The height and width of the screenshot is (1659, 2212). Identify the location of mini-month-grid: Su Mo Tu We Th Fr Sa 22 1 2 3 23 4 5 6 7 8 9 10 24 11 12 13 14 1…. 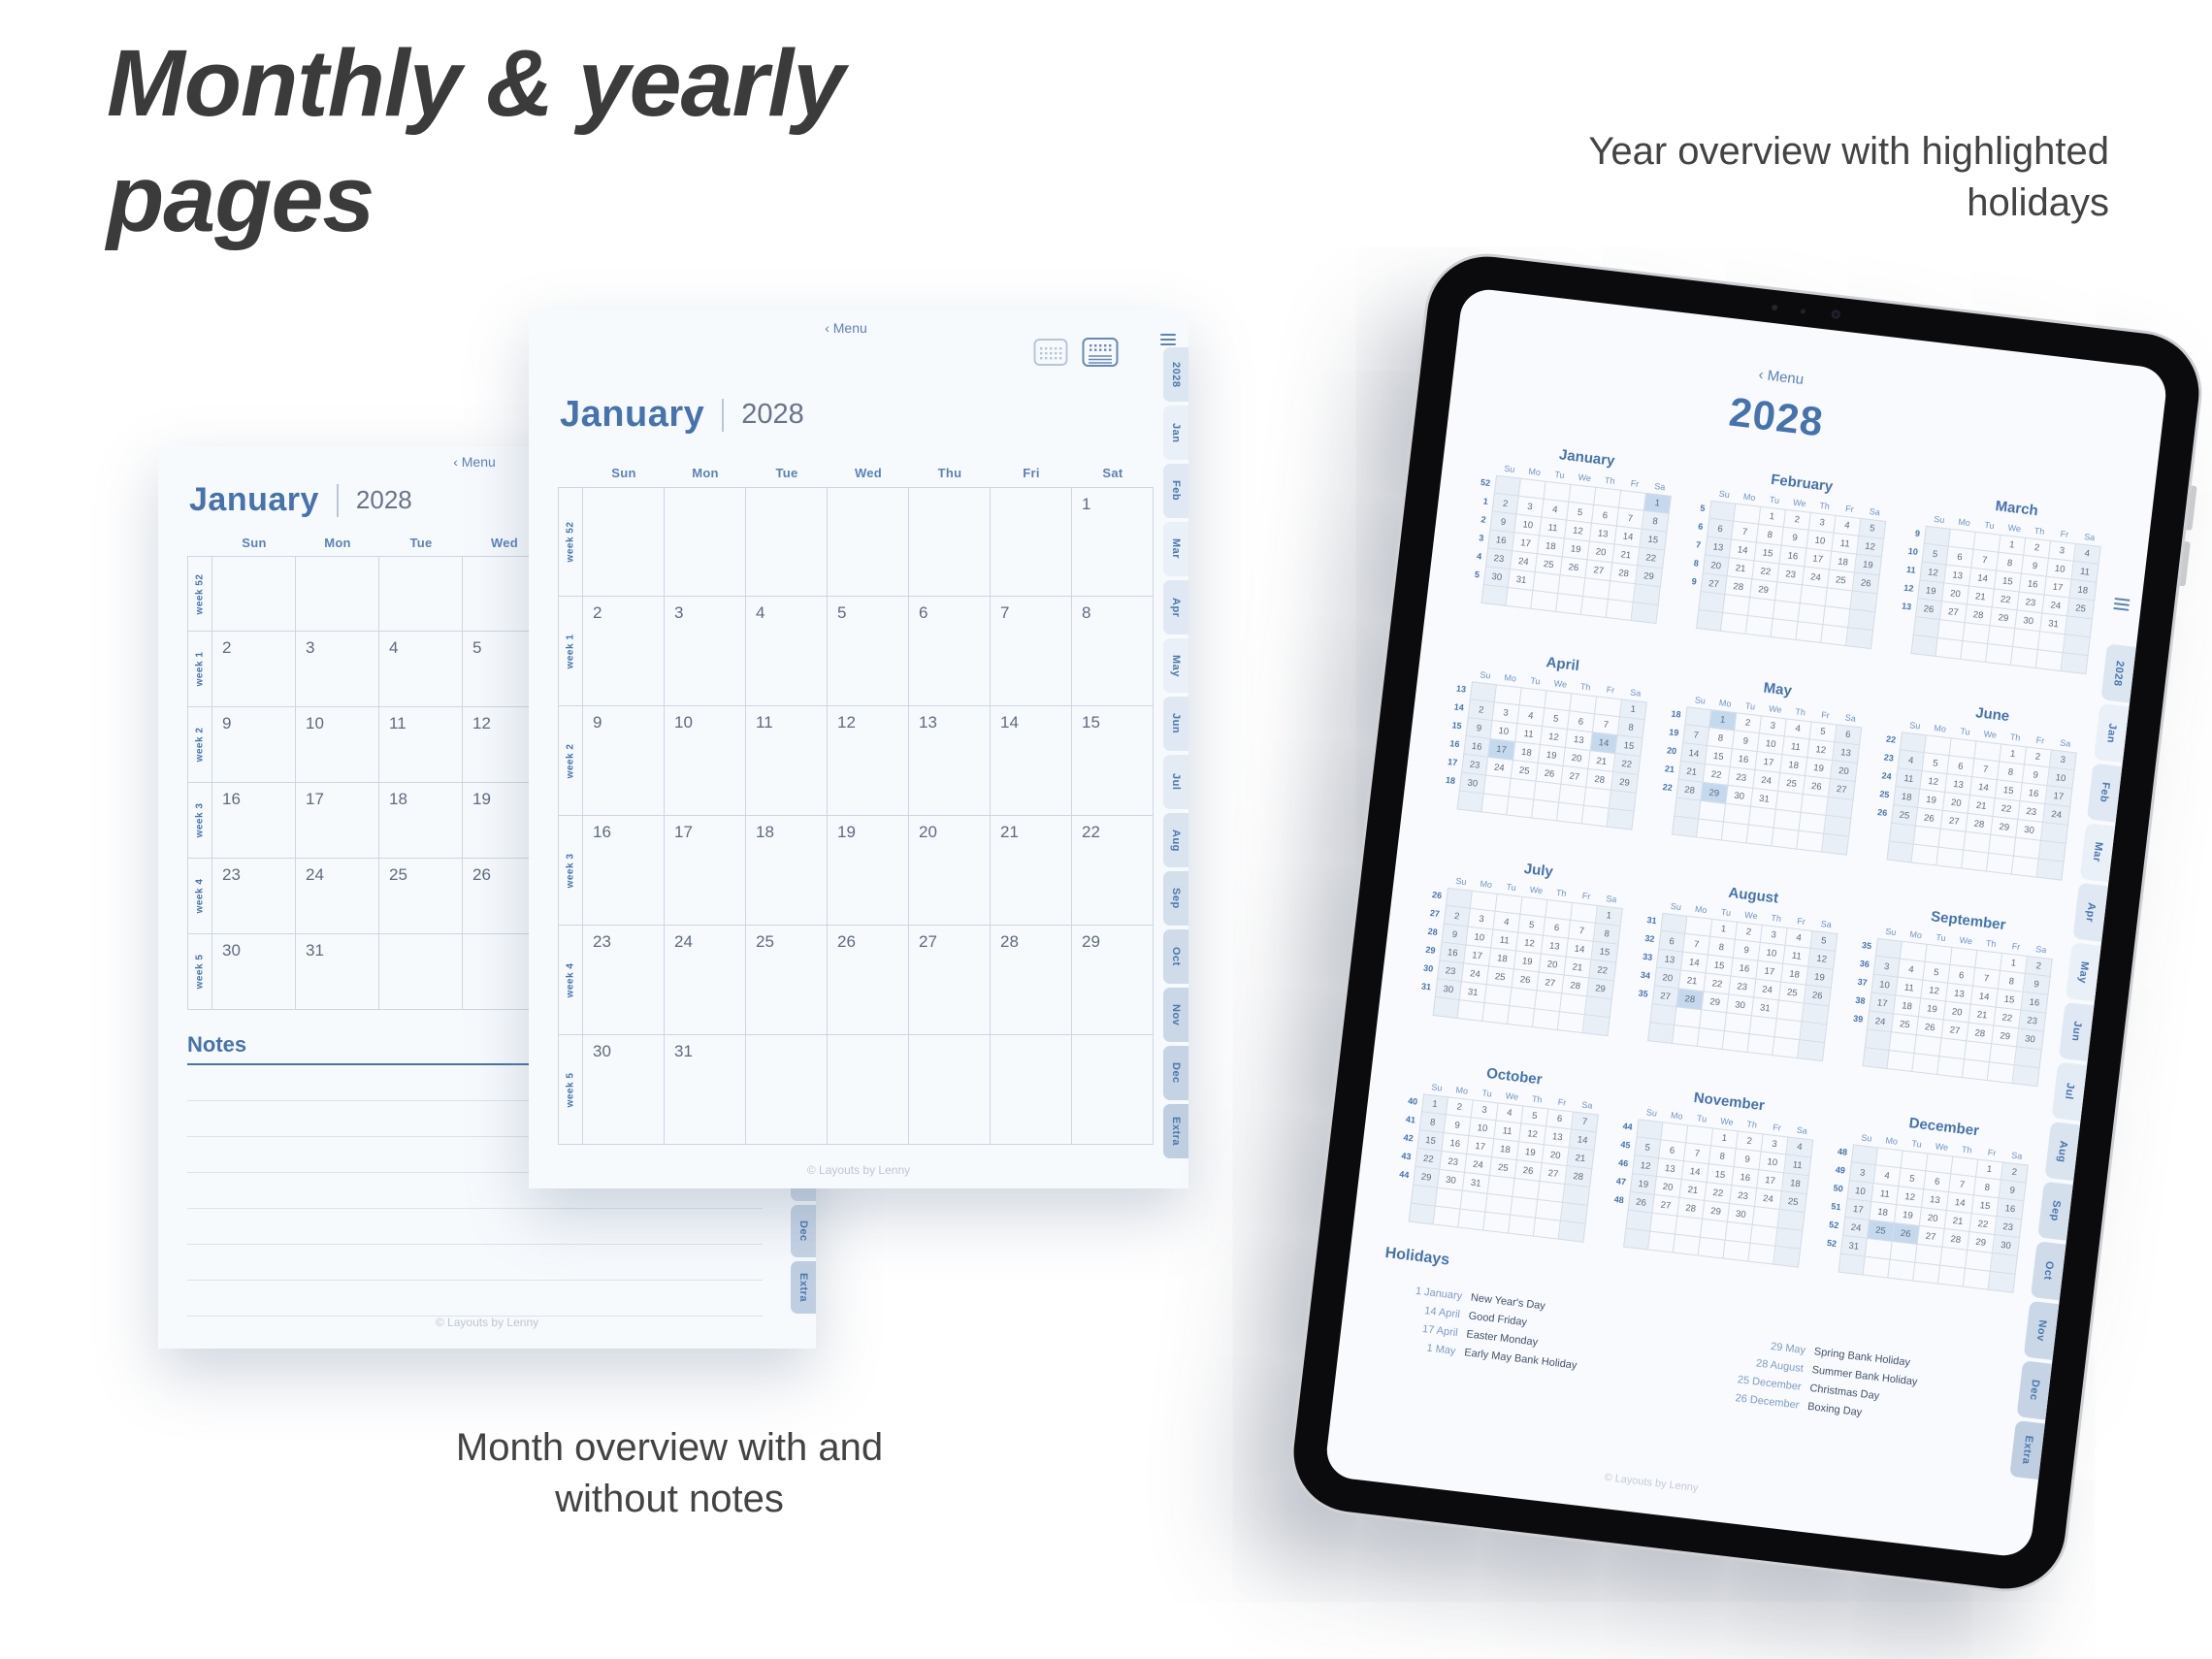
(1974, 798).